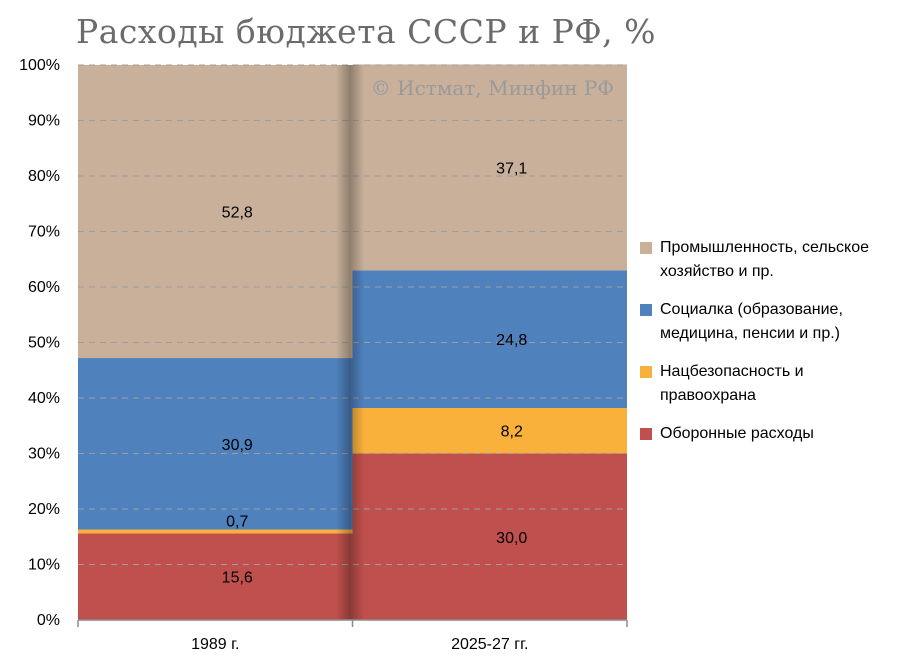  I want to click on x-tick-label: 1989 г., so click(215, 644).